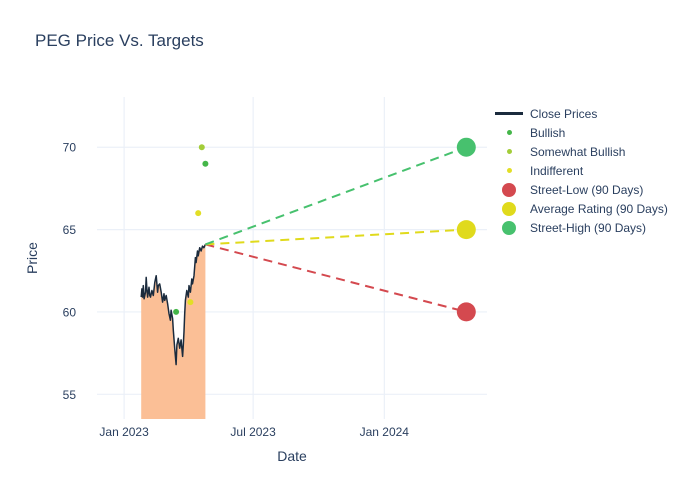 The height and width of the screenshot is (500, 700). I want to click on y-tick-label-65: 65, so click(70, 230).